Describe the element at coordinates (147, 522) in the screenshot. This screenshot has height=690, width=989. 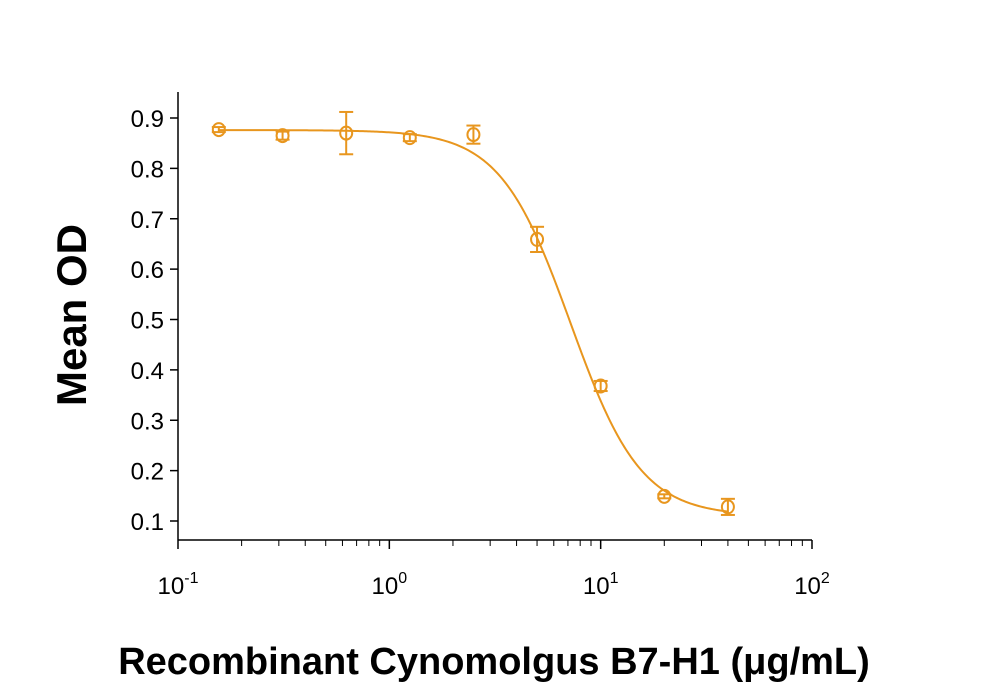
I see `y-tick-label: 0.1` at that location.